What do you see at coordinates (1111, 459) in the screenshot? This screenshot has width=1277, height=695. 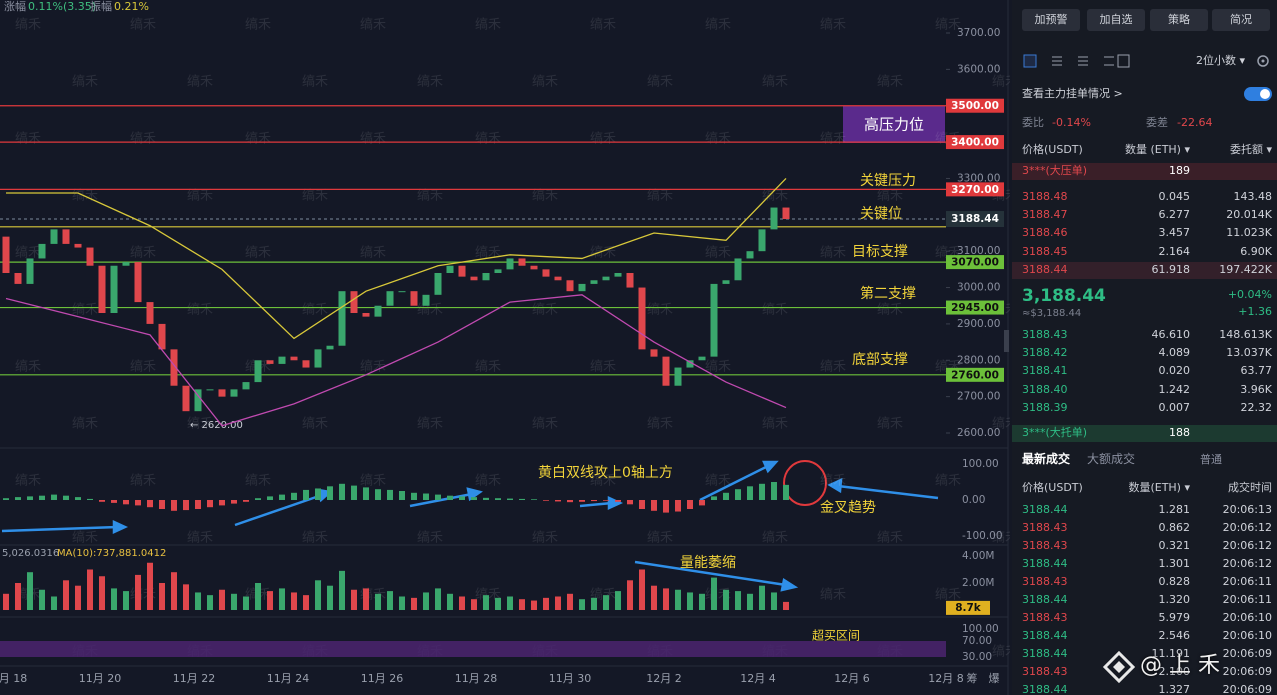 I see `tab: 大额成交` at bounding box center [1111, 459].